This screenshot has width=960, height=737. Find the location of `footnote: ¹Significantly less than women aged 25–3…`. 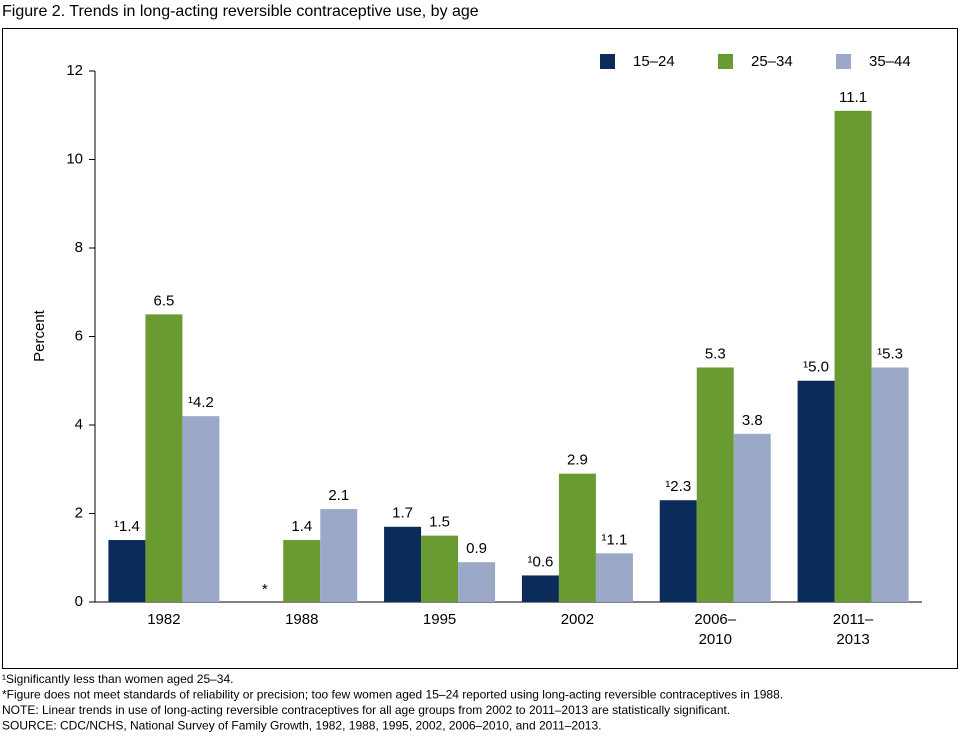

footnote: ¹Significantly less than women aged 25–3… is located at coordinates (117, 679).